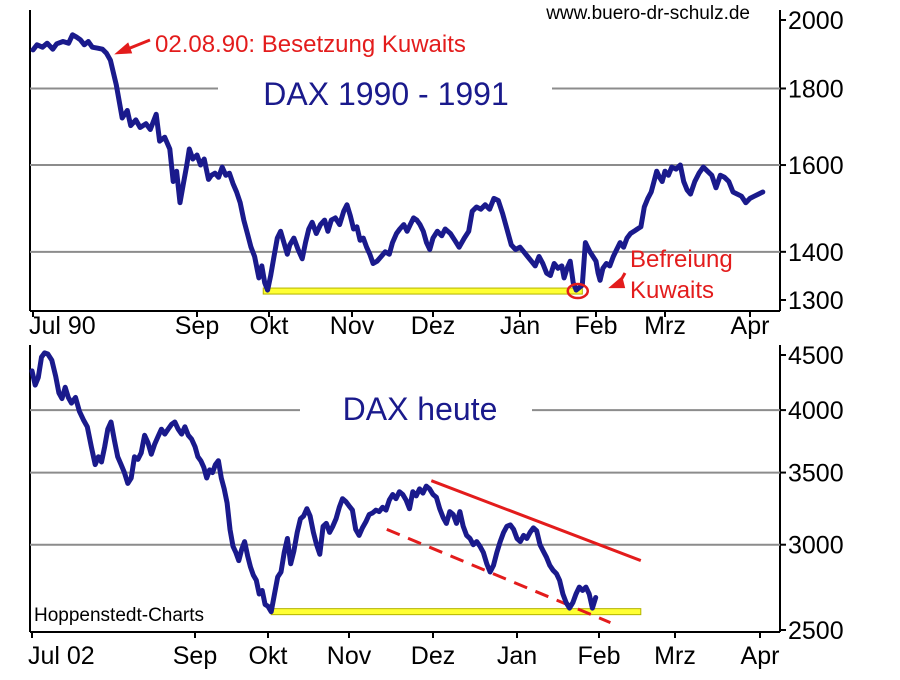 This screenshot has width=900, height=680. What do you see at coordinates (816, 166) in the screenshot?
I see `y-tick-label: 1600` at bounding box center [816, 166].